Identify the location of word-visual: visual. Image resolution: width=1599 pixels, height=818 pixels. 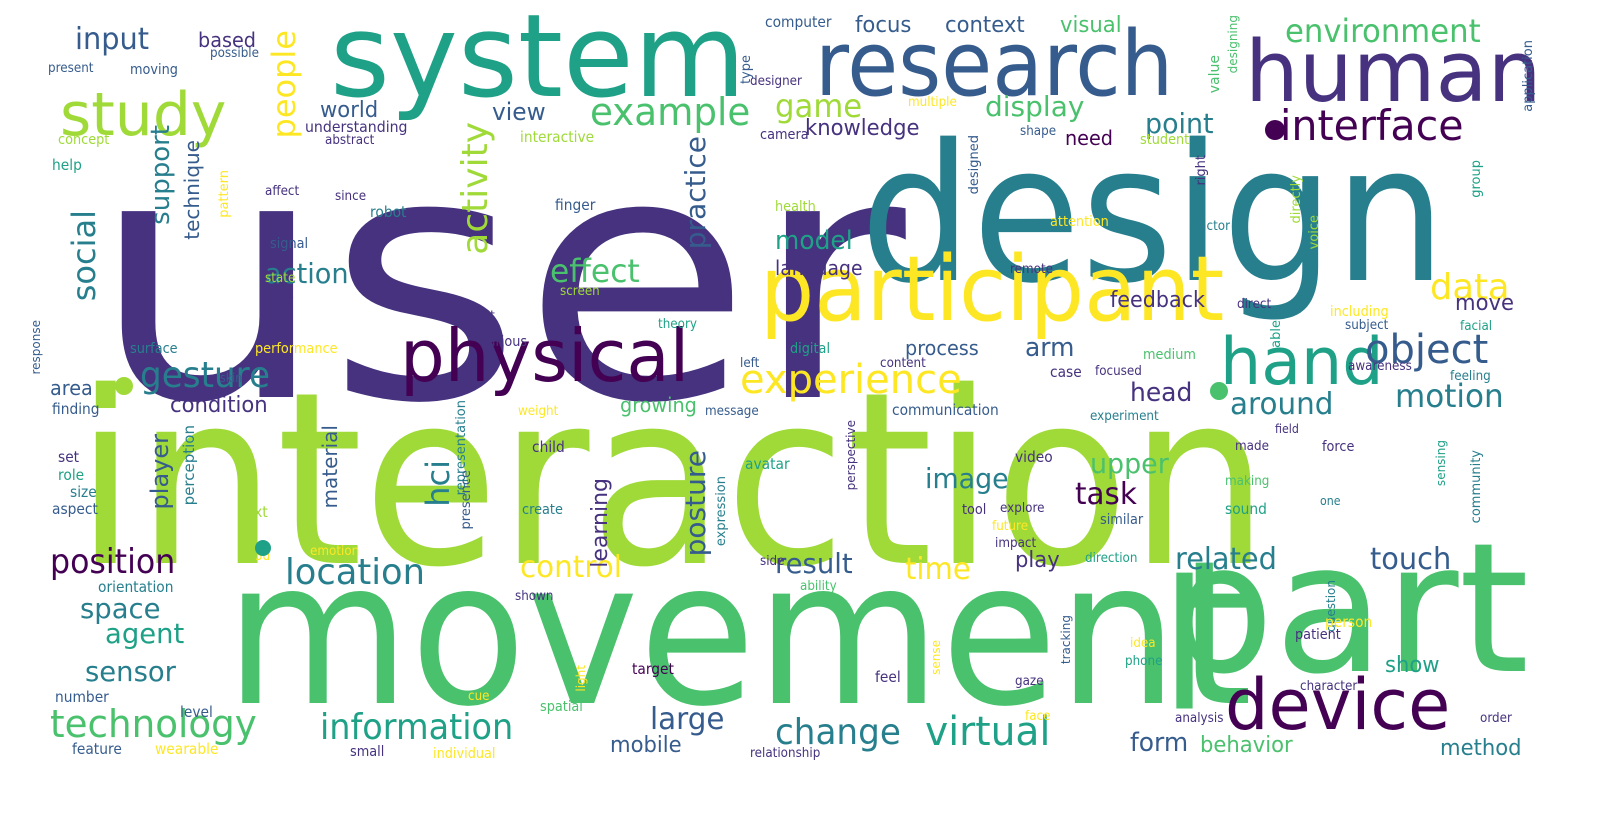
(1091, 25).